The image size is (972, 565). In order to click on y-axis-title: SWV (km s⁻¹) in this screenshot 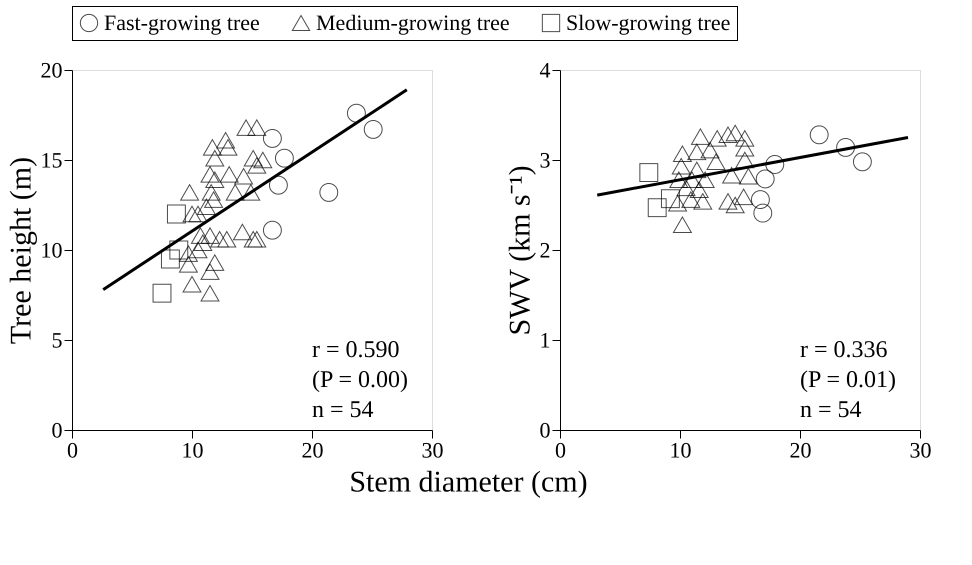, I will do `click(520, 250)`.